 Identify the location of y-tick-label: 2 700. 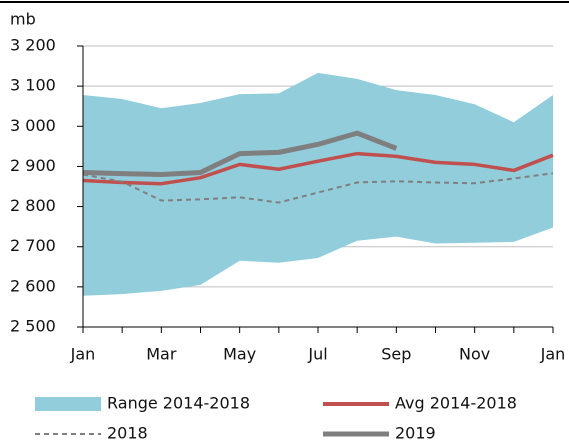
(33, 245).